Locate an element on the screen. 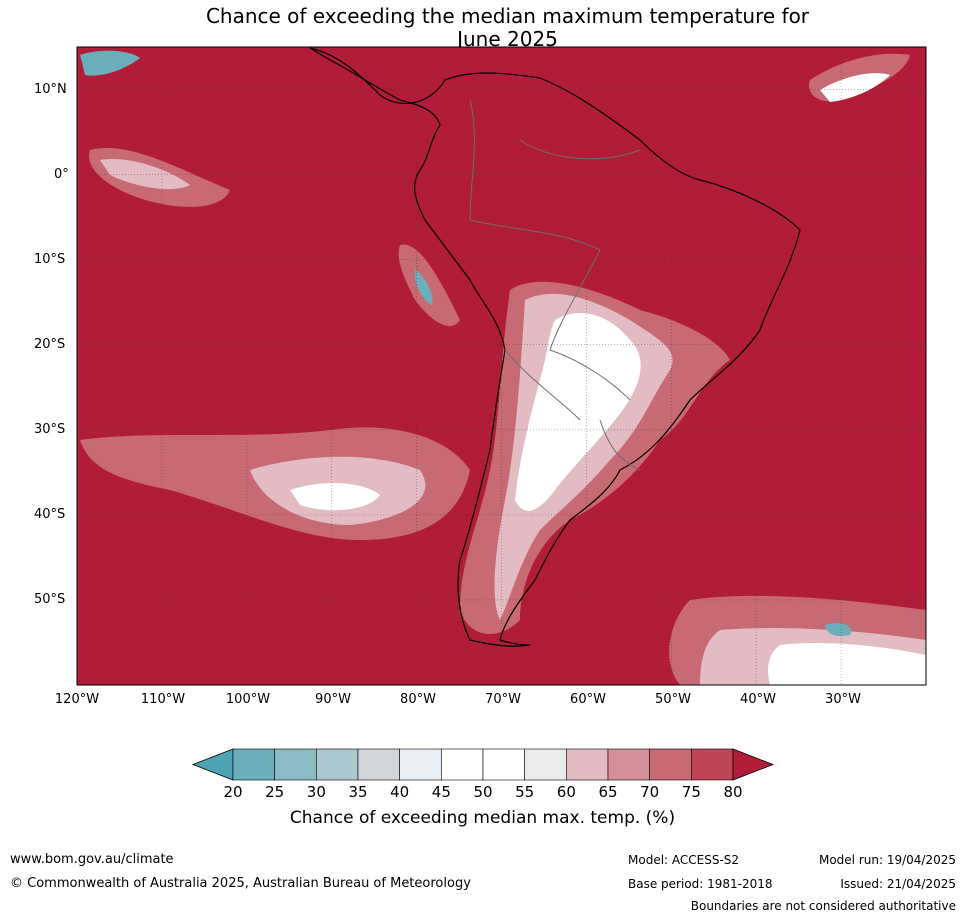 The image size is (965, 919). lat-label: 10°N is located at coordinates (50, 89).